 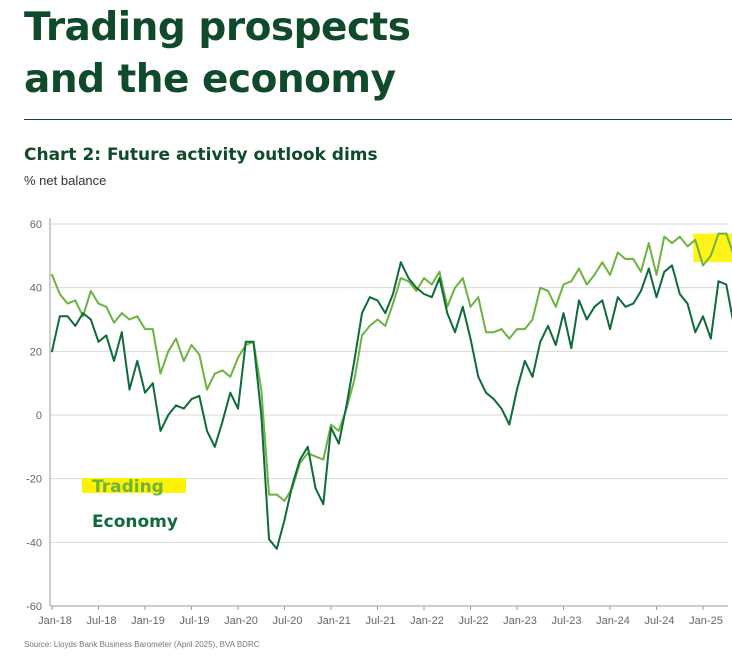 I want to click on x-tick-label: Jul-18, so click(x=102, y=621).